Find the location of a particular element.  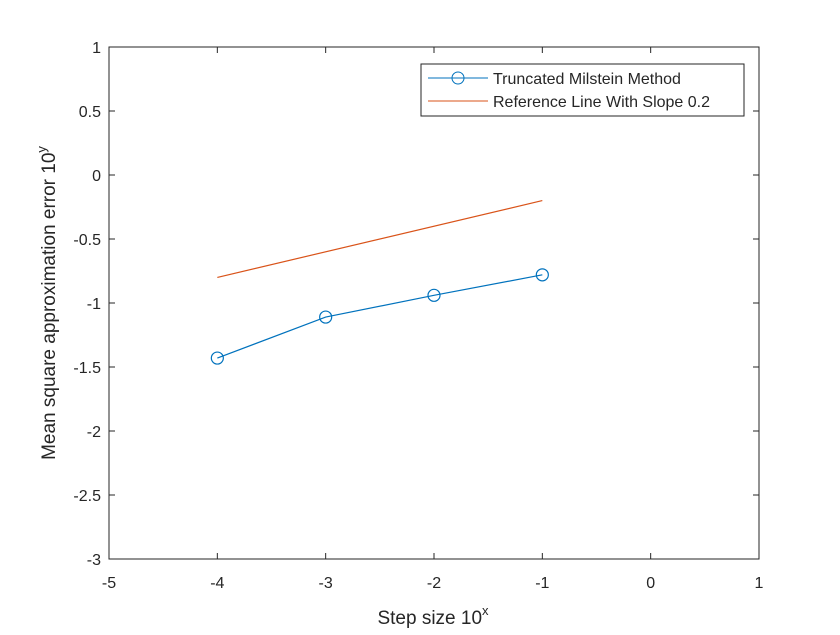

y-tick-label: 1 is located at coordinates (96, 48).